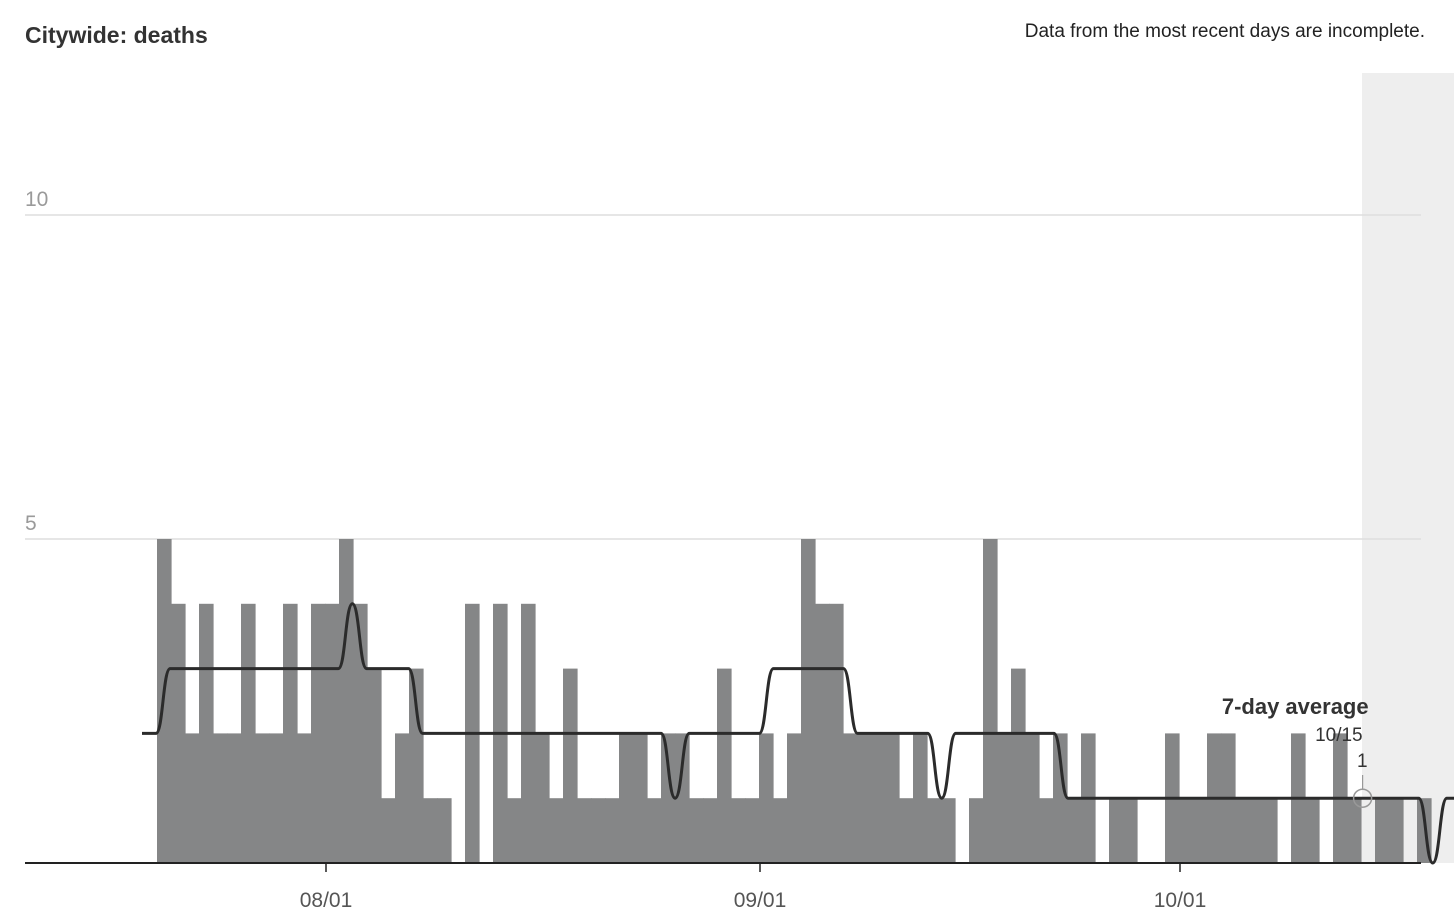 The height and width of the screenshot is (922, 1454). I want to click on y-tick-label: 5, so click(31, 523).